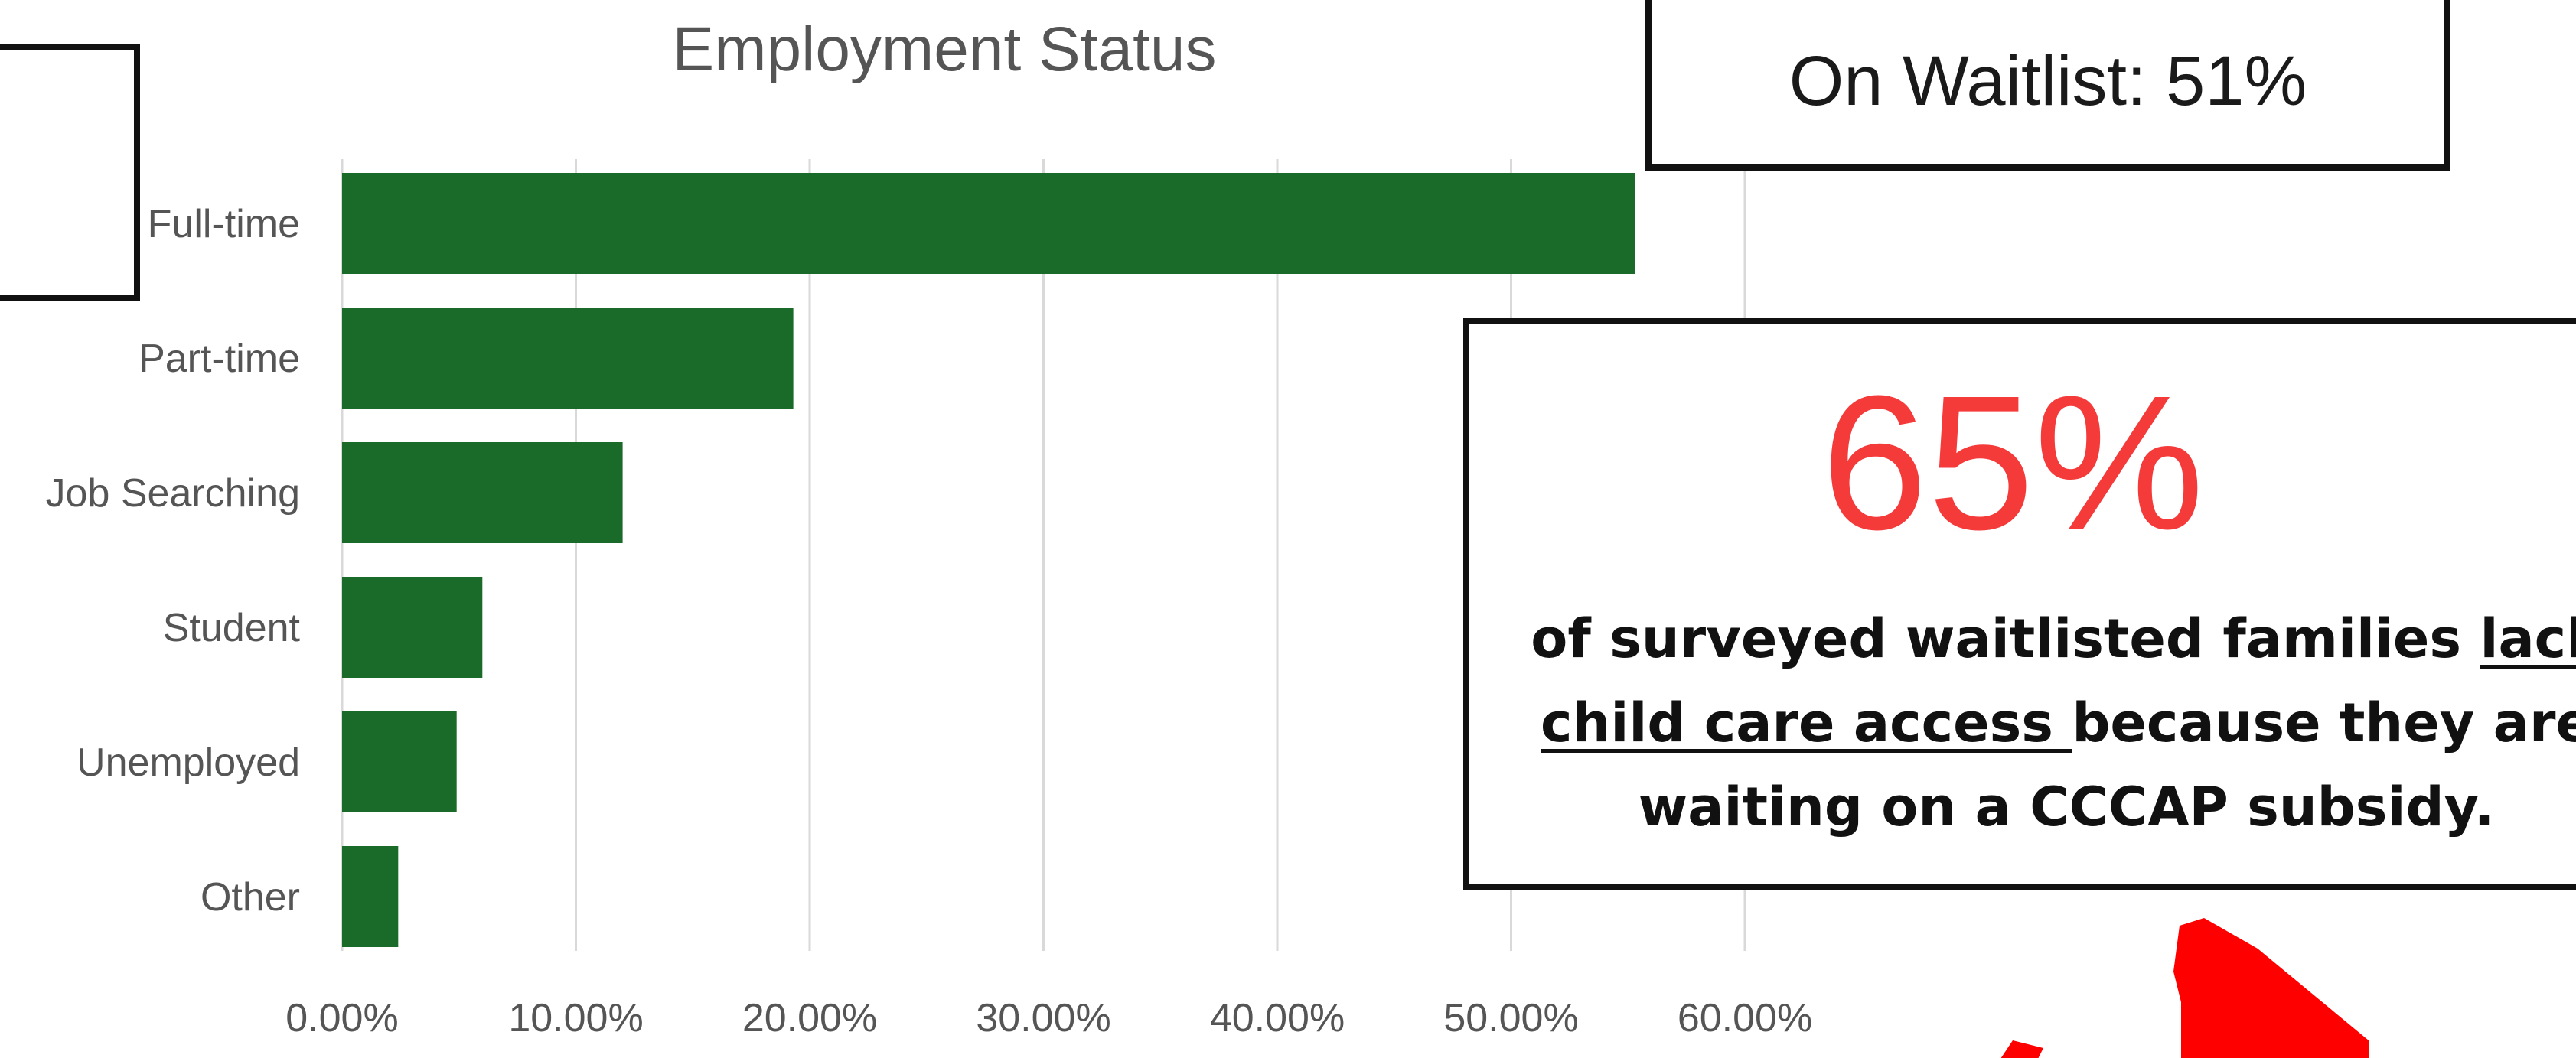 Image resolution: width=2576 pixels, height=1058 pixels. I want to click on red-arrow-tail, so click(2022, 1049).